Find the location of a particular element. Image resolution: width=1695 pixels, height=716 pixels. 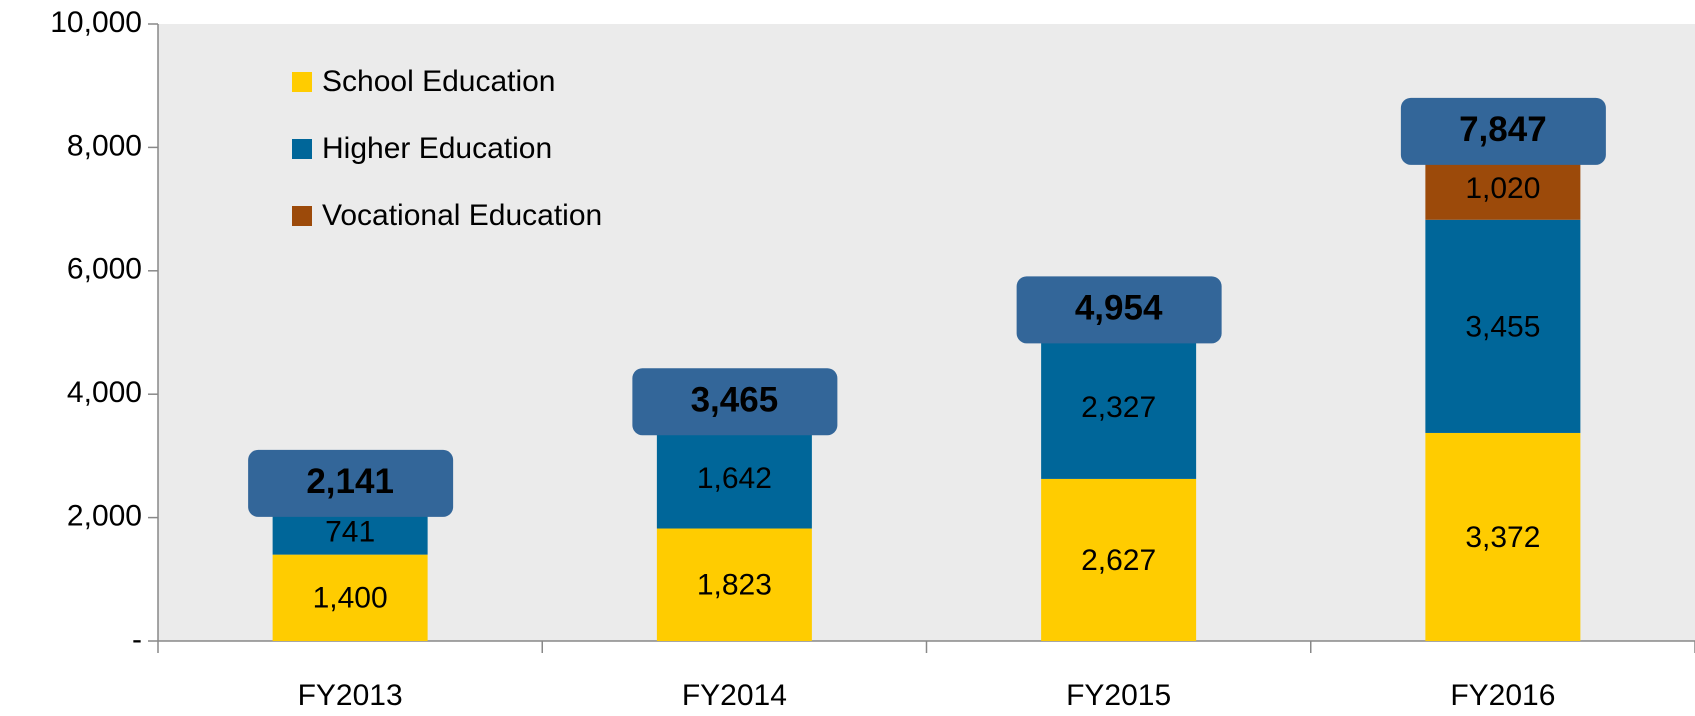

y-tick-label: 6,000 is located at coordinates (104, 269).